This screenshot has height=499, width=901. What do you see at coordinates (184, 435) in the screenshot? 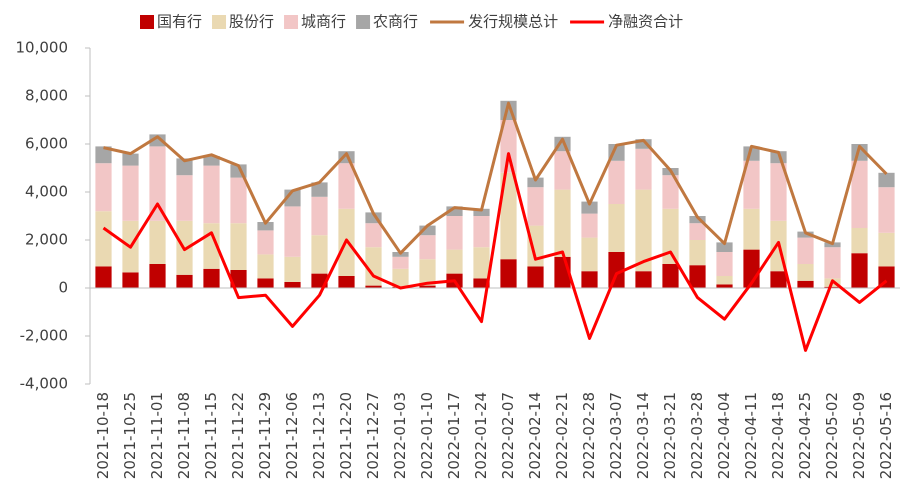
I see `x-tick-label: 2021-11-08` at bounding box center [184, 435].